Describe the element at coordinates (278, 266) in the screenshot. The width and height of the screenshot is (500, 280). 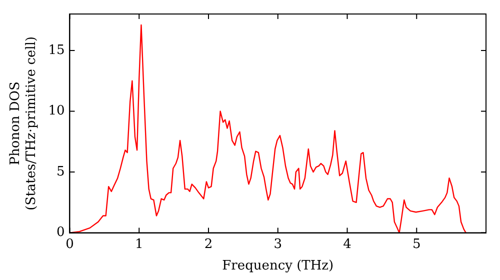
I see `x-axis-title: Frequency (THz)` at that location.